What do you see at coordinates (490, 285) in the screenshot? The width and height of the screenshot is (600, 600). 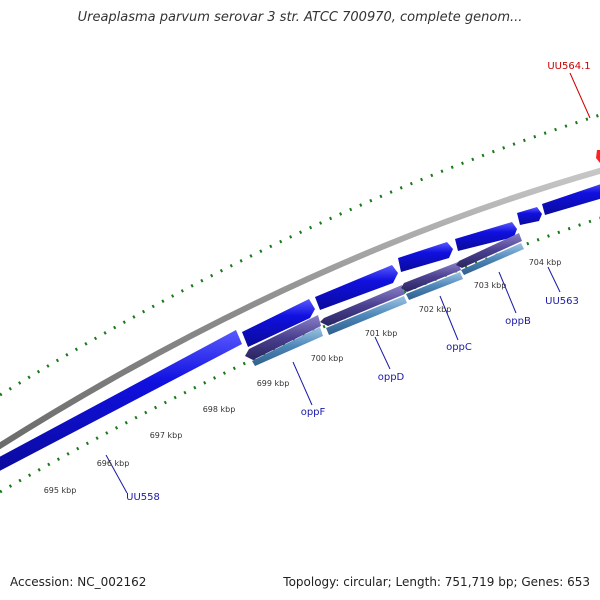 I see `tick-label: 703 kbp` at bounding box center [490, 285].